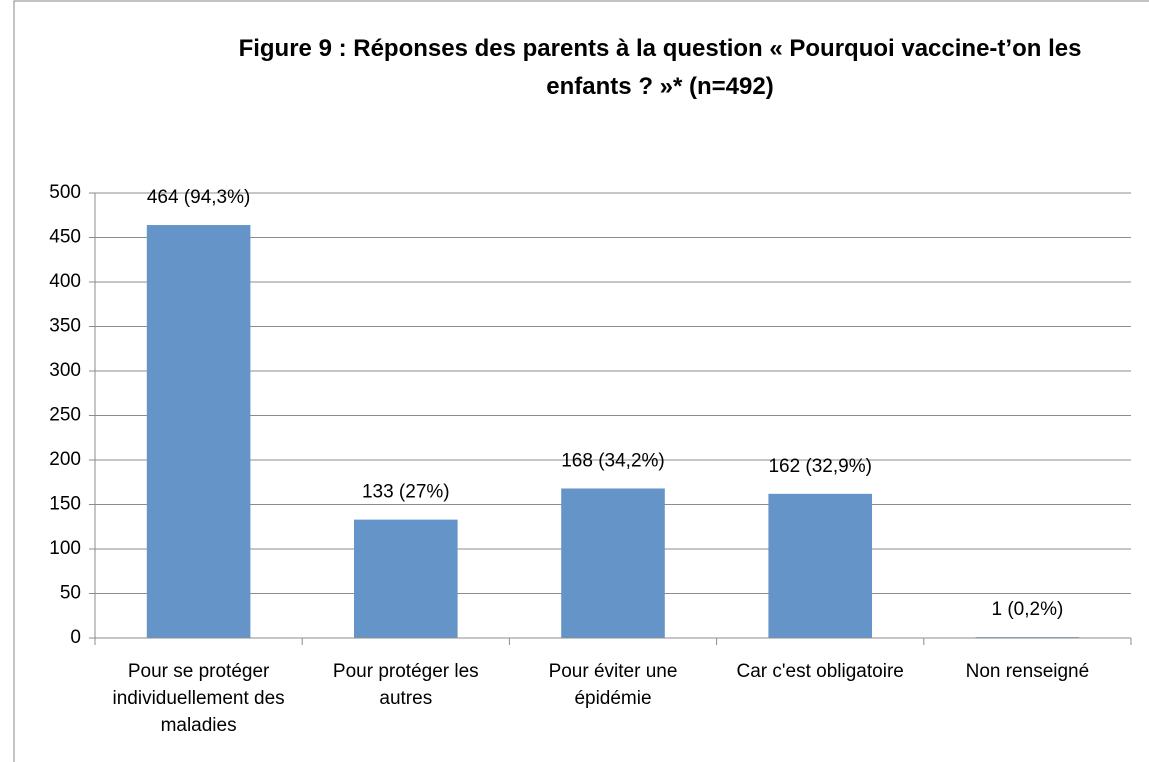  What do you see at coordinates (405, 685) in the screenshot?
I see `x-tick-label: Pour protéger les autres` at bounding box center [405, 685].